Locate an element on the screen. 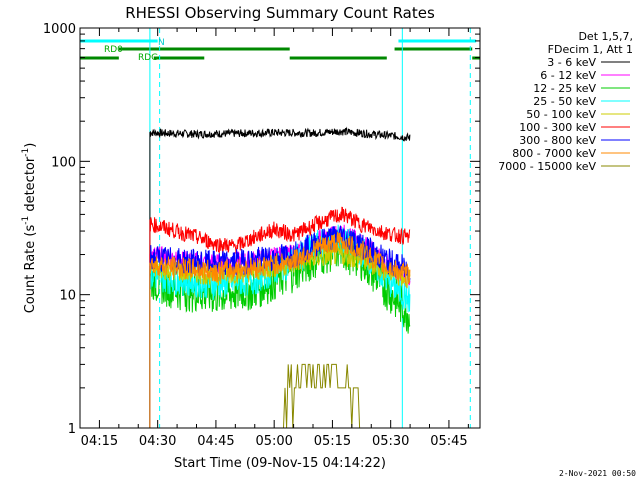  y-tick-label: 1000 is located at coordinates (59, 29).